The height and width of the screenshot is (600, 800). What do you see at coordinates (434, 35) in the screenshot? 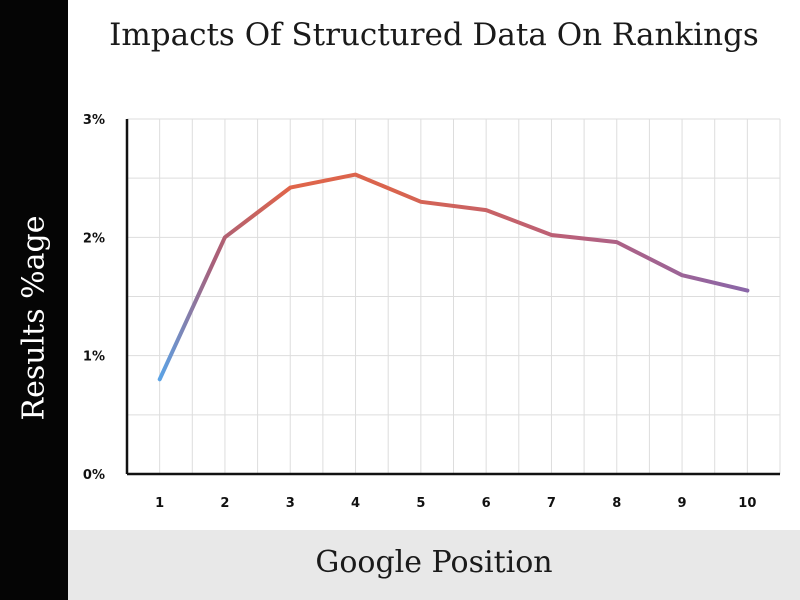
I see `chart-title: Impacts Of Structured Data On Rankings` at bounding box center [434, 35].